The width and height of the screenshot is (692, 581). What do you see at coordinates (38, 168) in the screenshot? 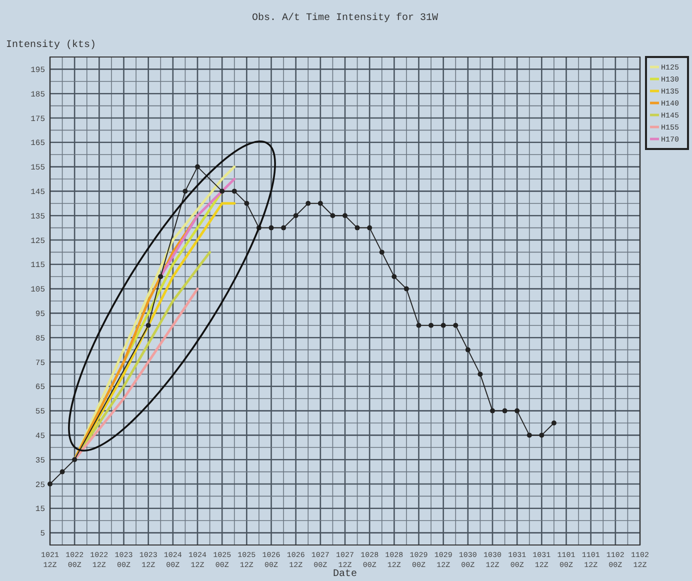
I see `y-tick-label: 155` at bounding box center [38, 168].